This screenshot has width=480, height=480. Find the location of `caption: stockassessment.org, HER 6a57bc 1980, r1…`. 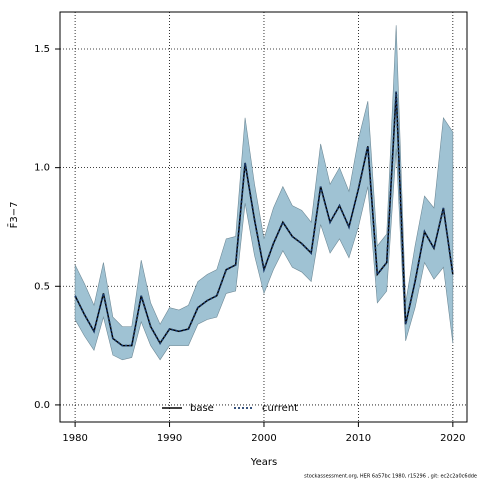

caption: stockassessment.org, HER 6a57bc 1980, r1… is located at coordinates (390, 477).